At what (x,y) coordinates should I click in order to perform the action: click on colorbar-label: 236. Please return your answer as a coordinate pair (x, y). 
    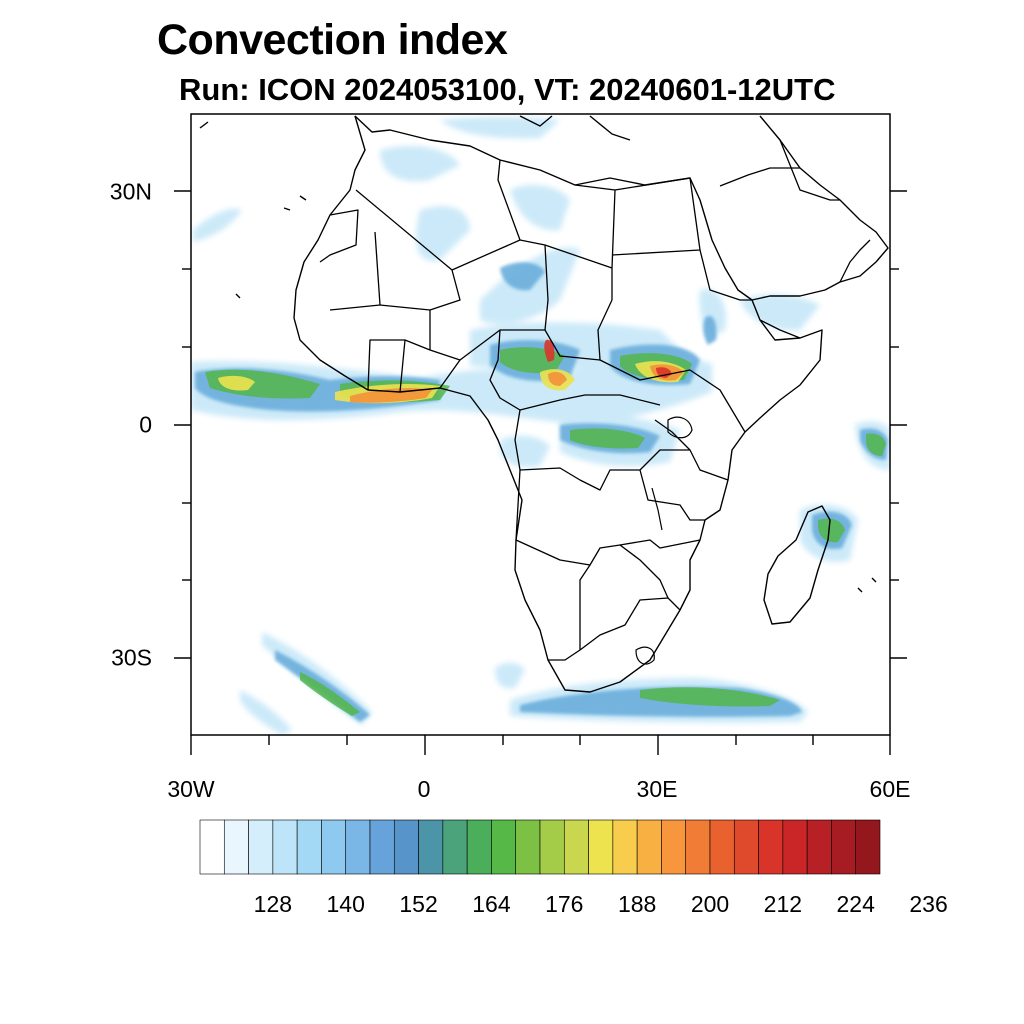
    Looking at the image, I should click on (928, 904).